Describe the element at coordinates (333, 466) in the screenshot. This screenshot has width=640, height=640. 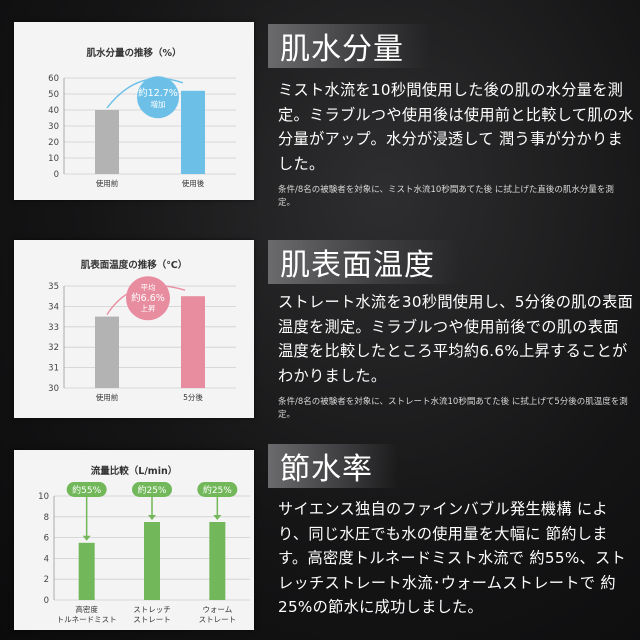
I see `heading-water-saving: 節水率` at that location.